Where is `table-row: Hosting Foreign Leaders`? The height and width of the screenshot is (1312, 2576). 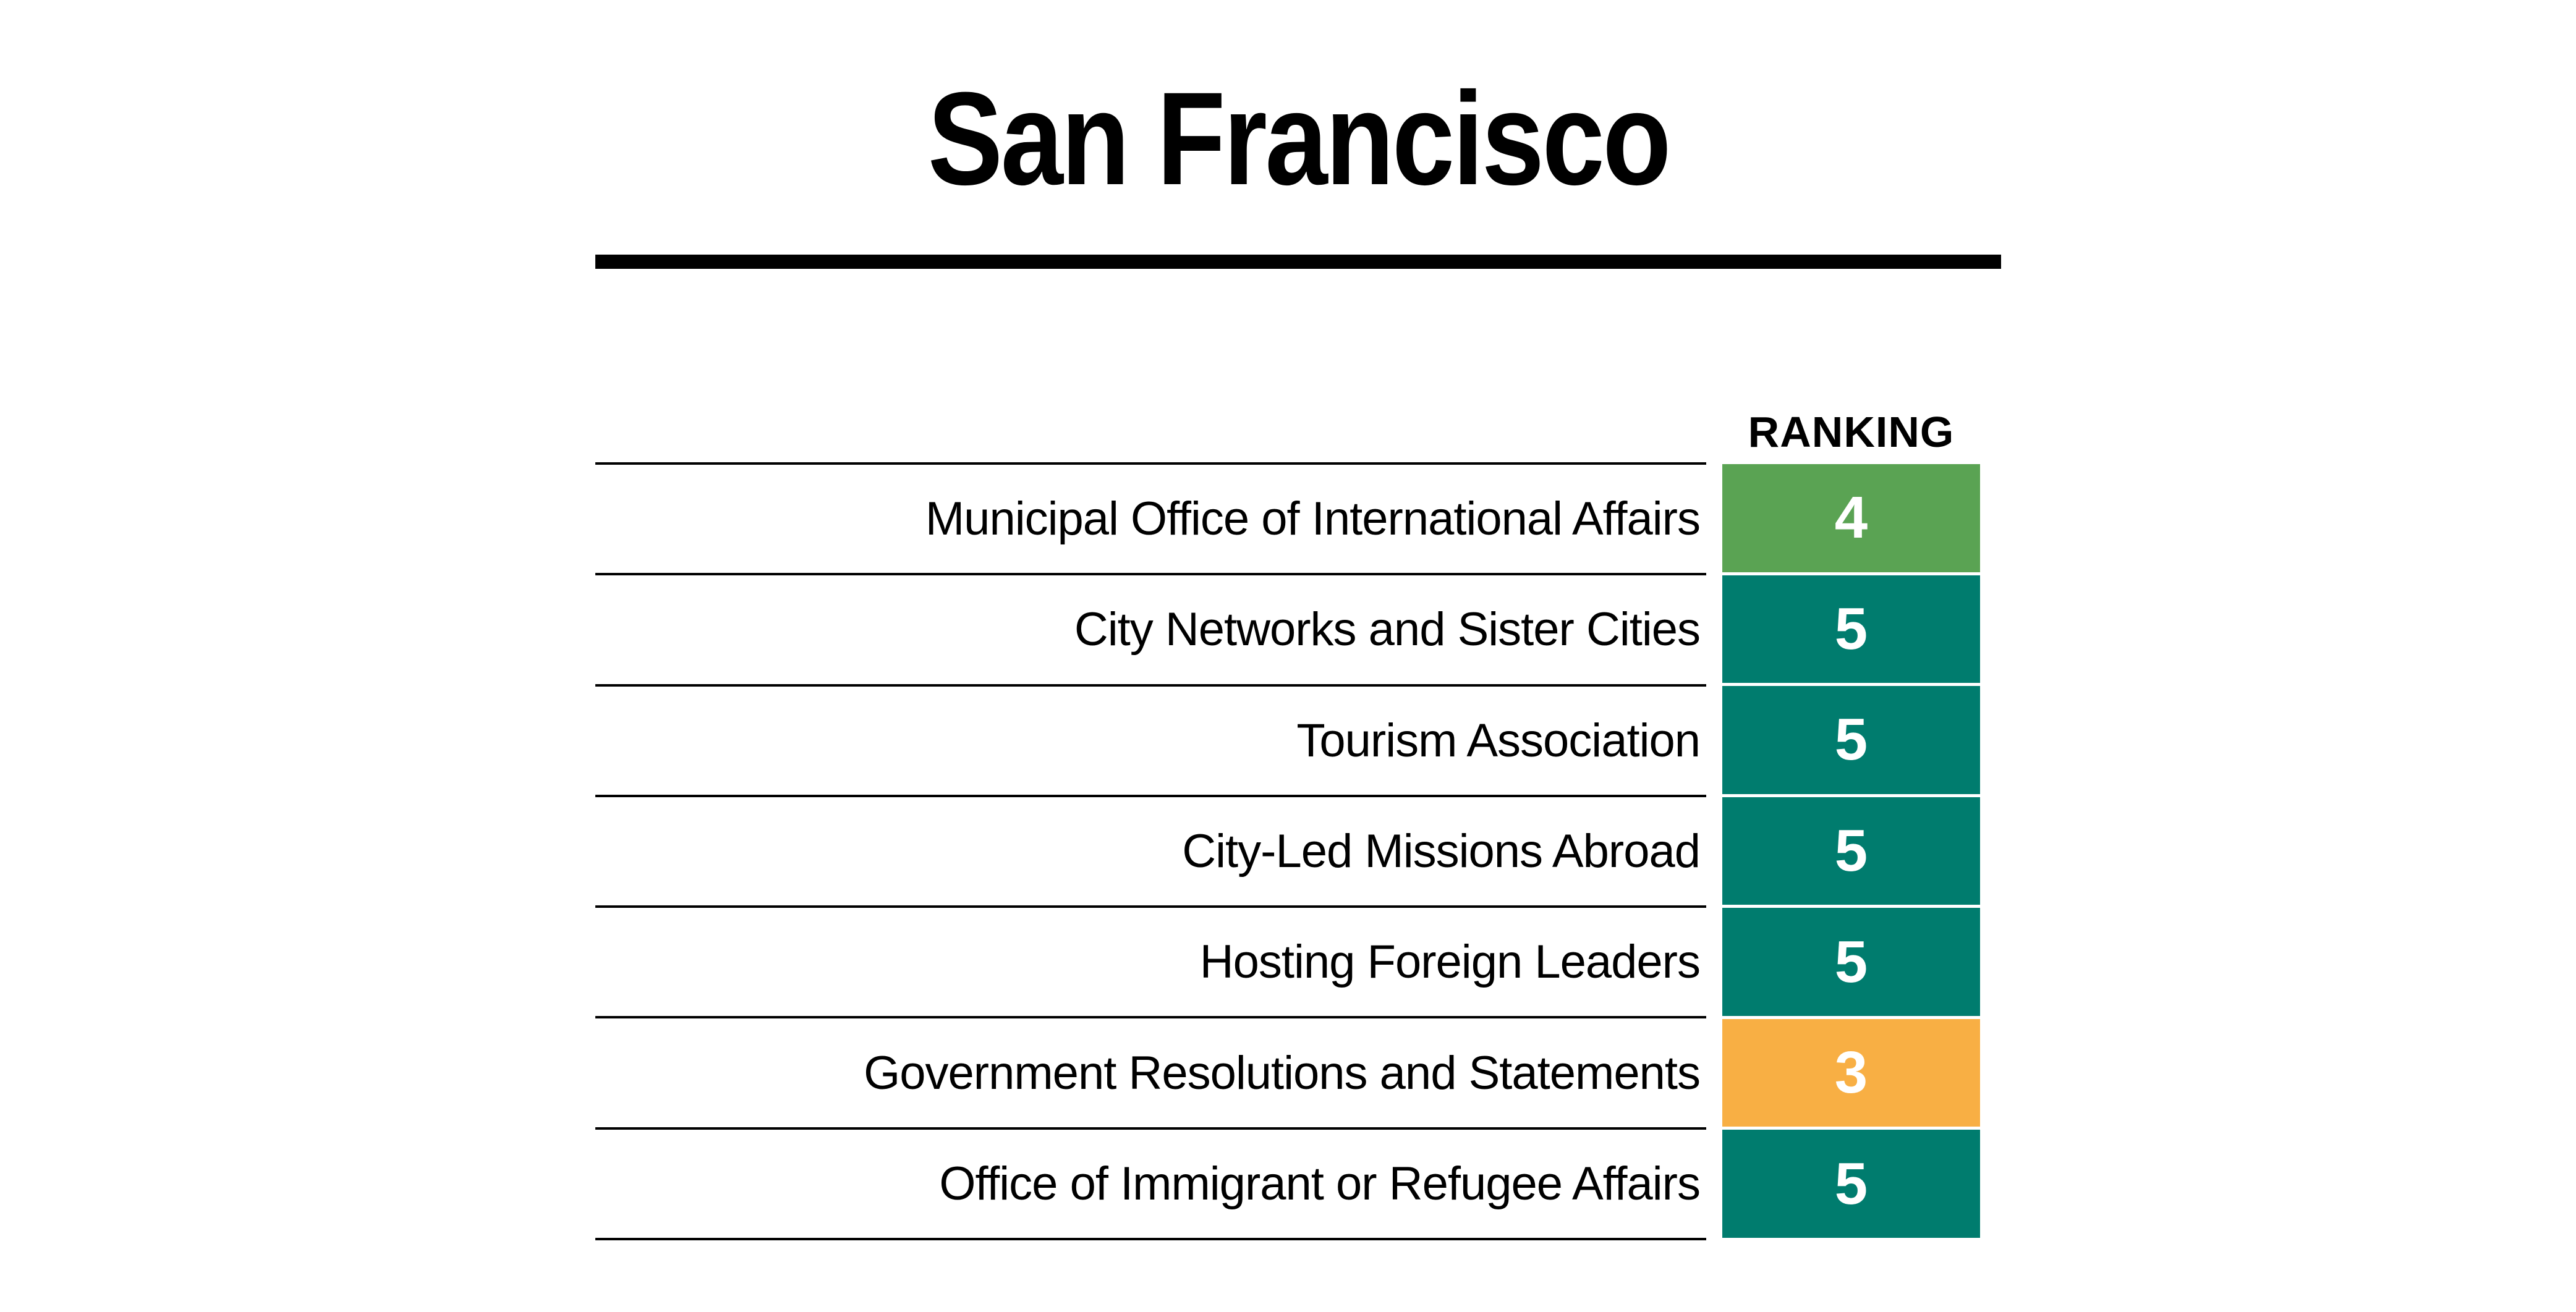
table-row: Hosting Foreign Leaders is located at coordinates (1150, 963).